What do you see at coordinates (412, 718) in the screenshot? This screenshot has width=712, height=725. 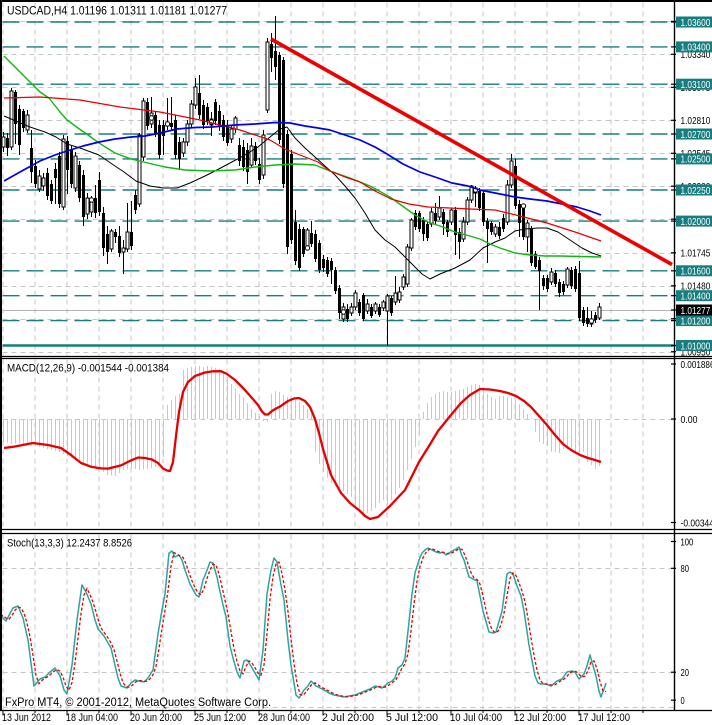 I see `svg-text: 5 Jul 12:00` at bounding box center [412, 718].